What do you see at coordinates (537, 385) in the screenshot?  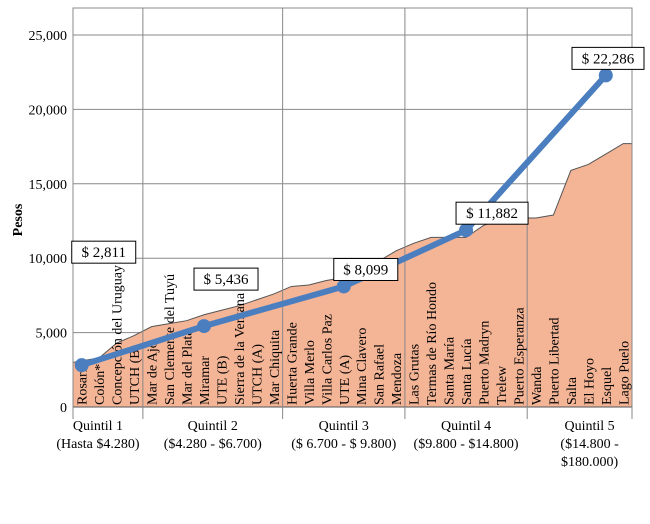 I see `category-label: Wanda` at bounding box center [537, 385].